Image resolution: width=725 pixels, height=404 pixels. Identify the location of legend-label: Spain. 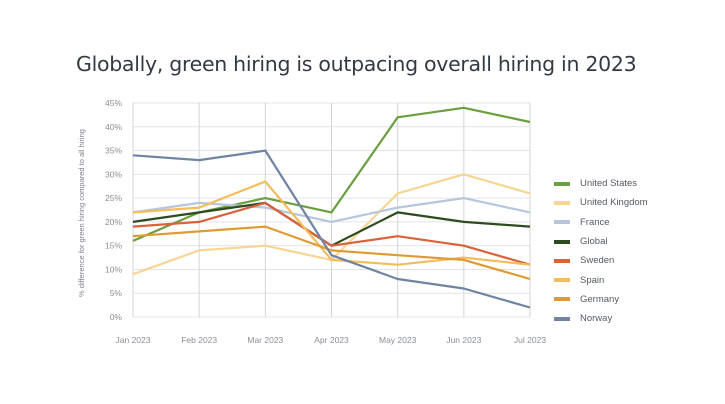
(592, 280).